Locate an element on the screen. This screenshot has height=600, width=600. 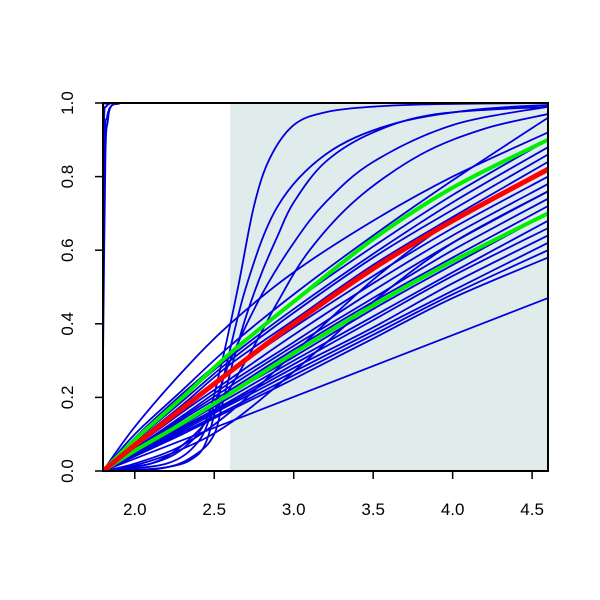
x-tick-label: 3.5 is located at coordinates (373, 509).